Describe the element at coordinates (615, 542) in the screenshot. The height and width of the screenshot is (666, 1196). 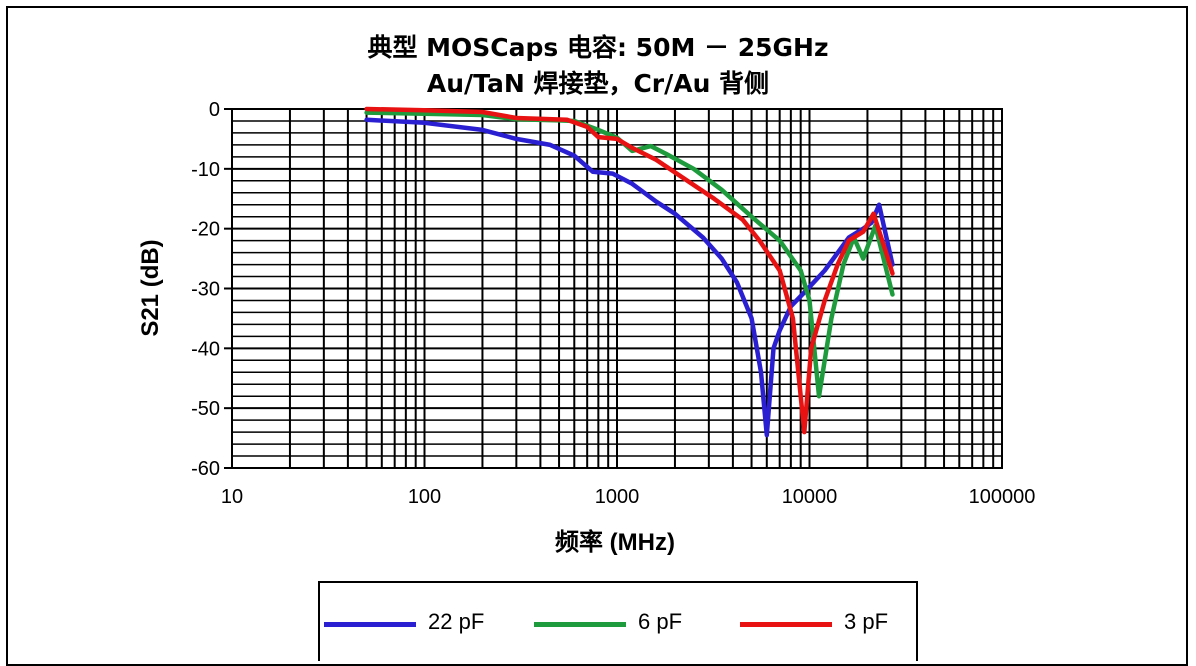
I see `x-axis-label: 频率 (MHz)` at that location.